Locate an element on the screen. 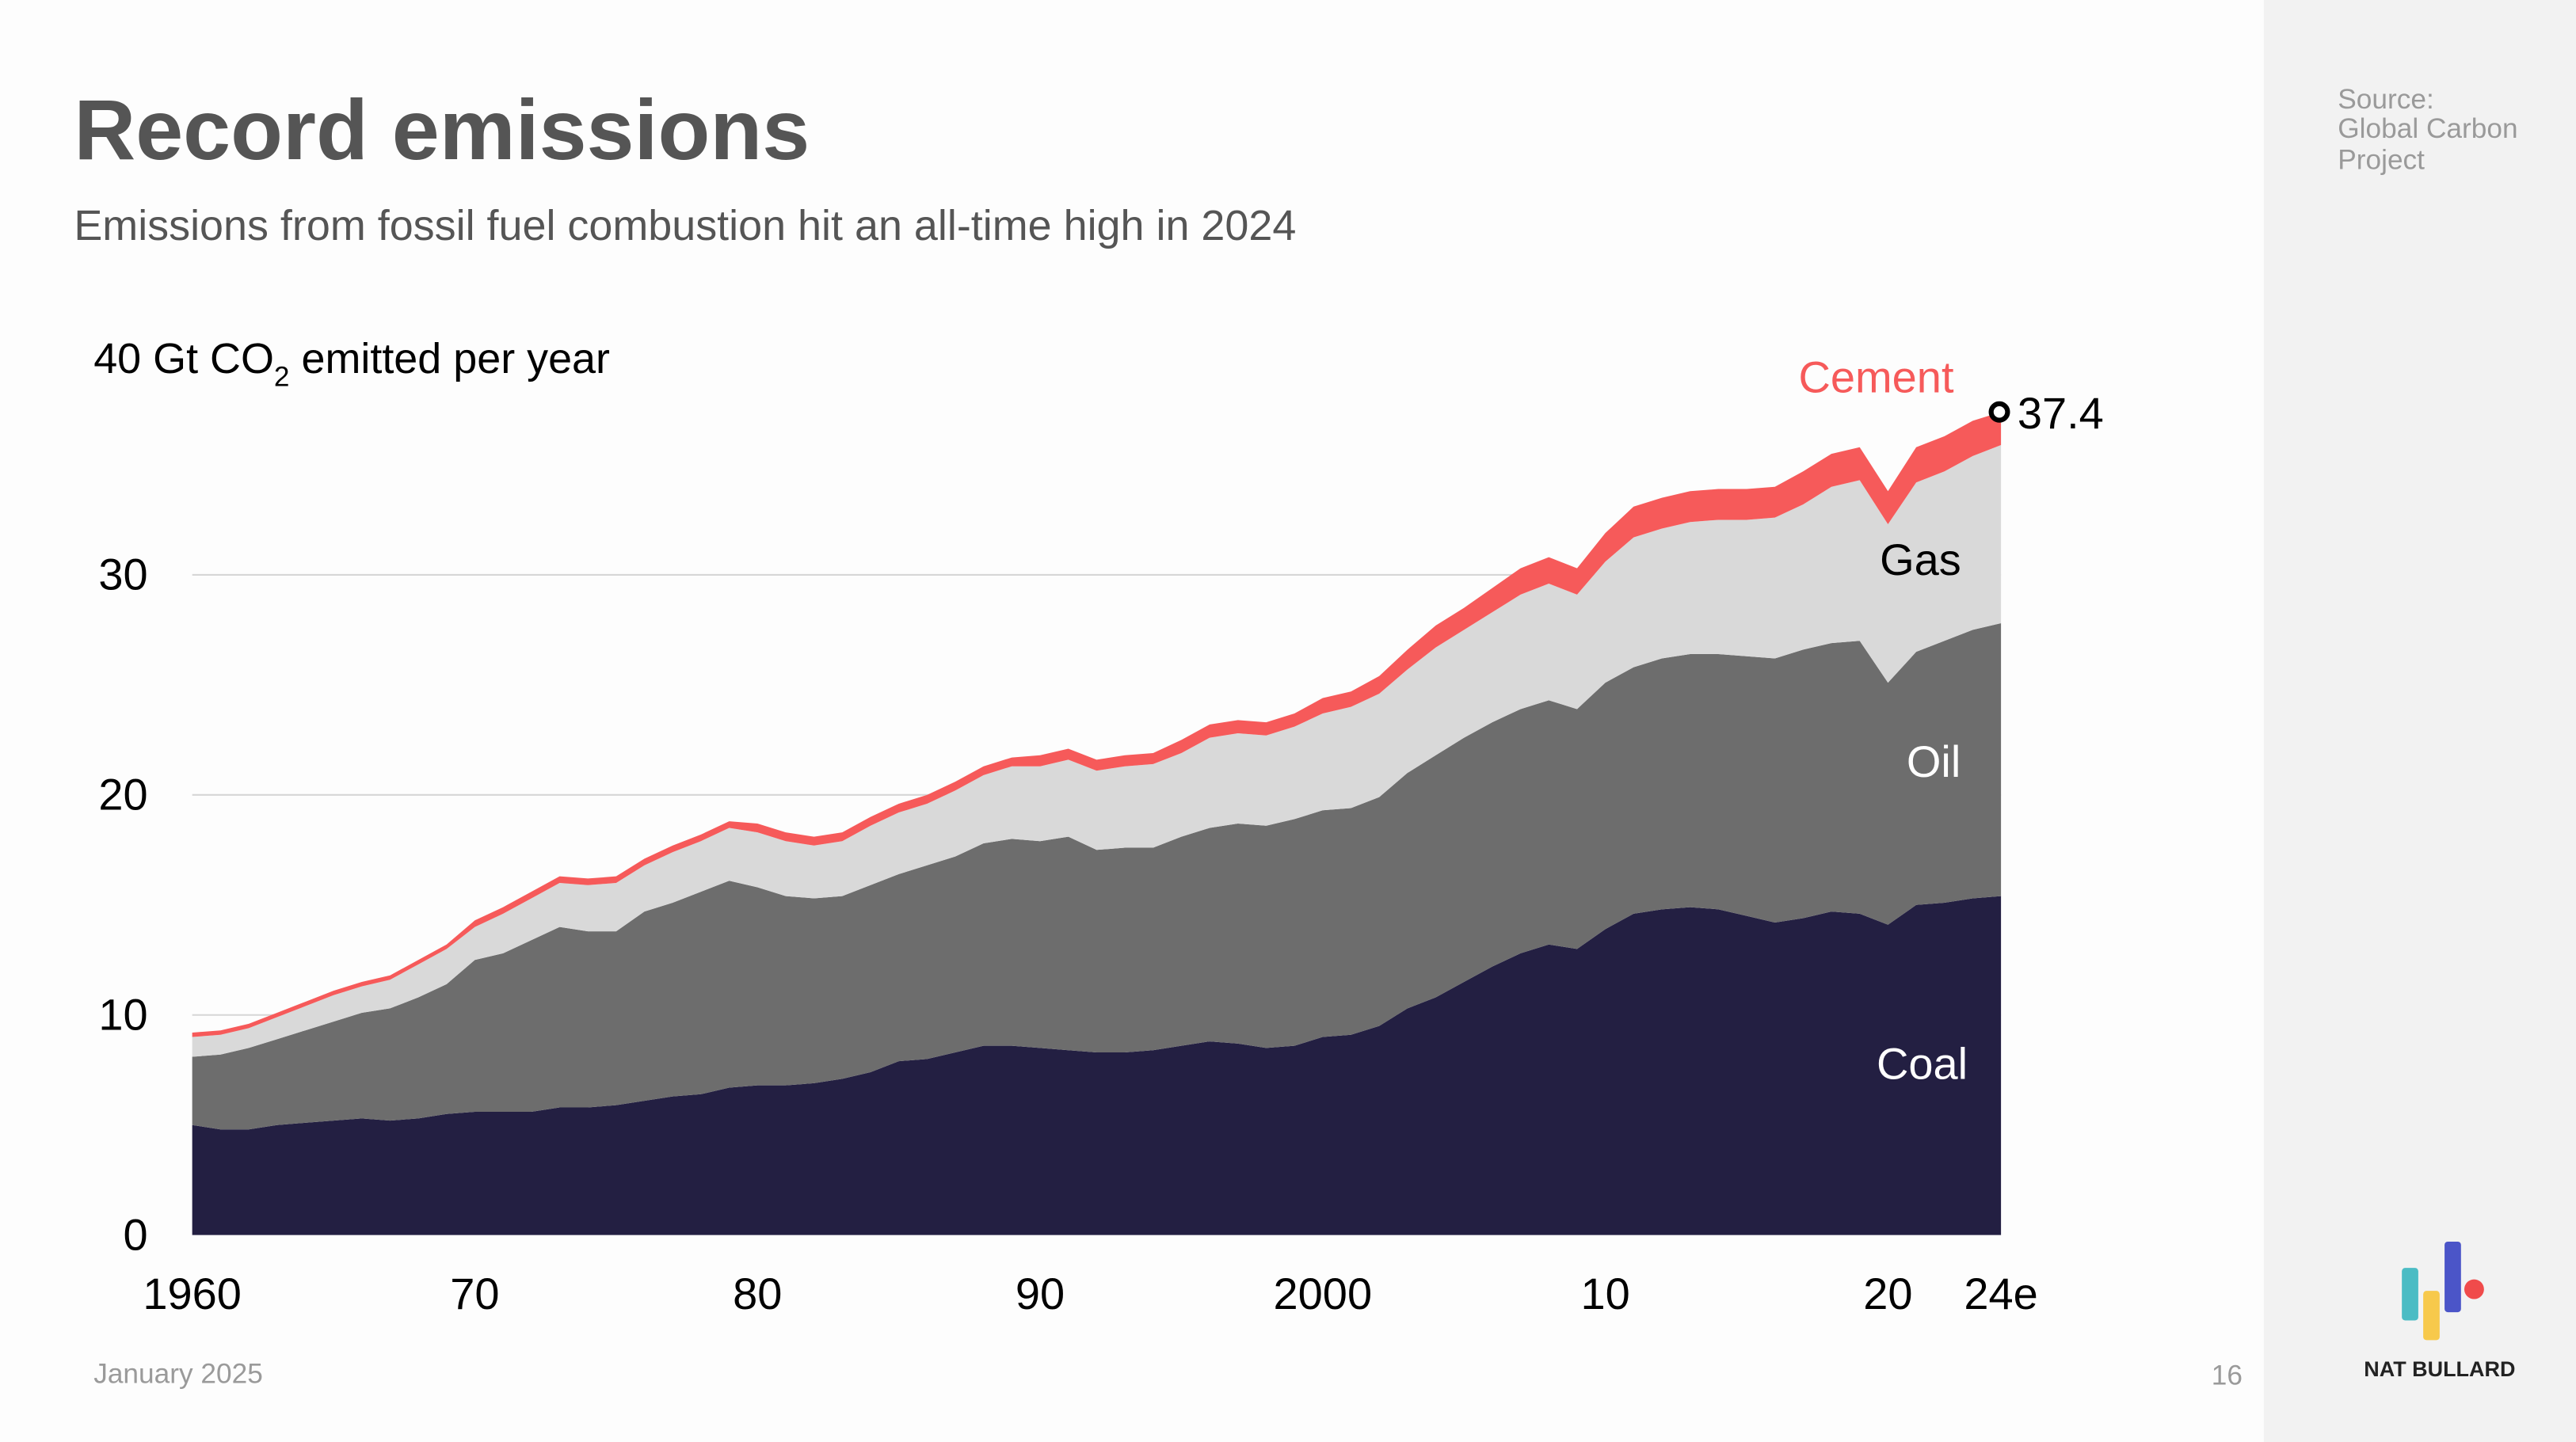  x-tick-label: 1960 is located at coordinates (193, 1294).